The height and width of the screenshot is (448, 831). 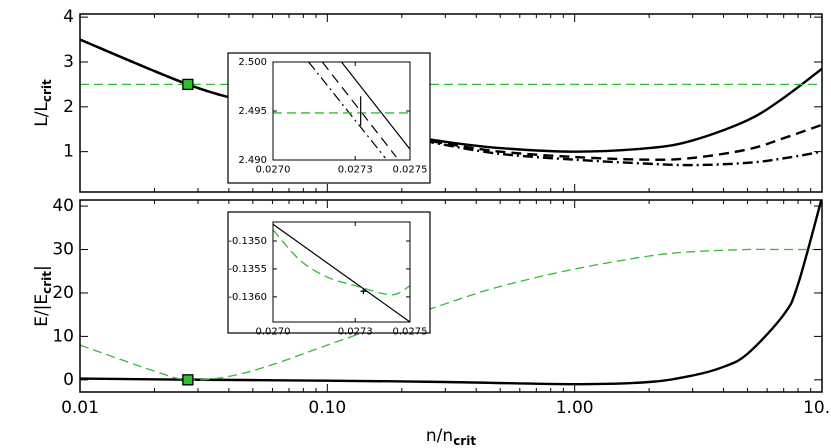 I want to click on panel: 0.0270 0.0273 0.0275 2.490 2.495 2.500, so click(x=329, y=118).